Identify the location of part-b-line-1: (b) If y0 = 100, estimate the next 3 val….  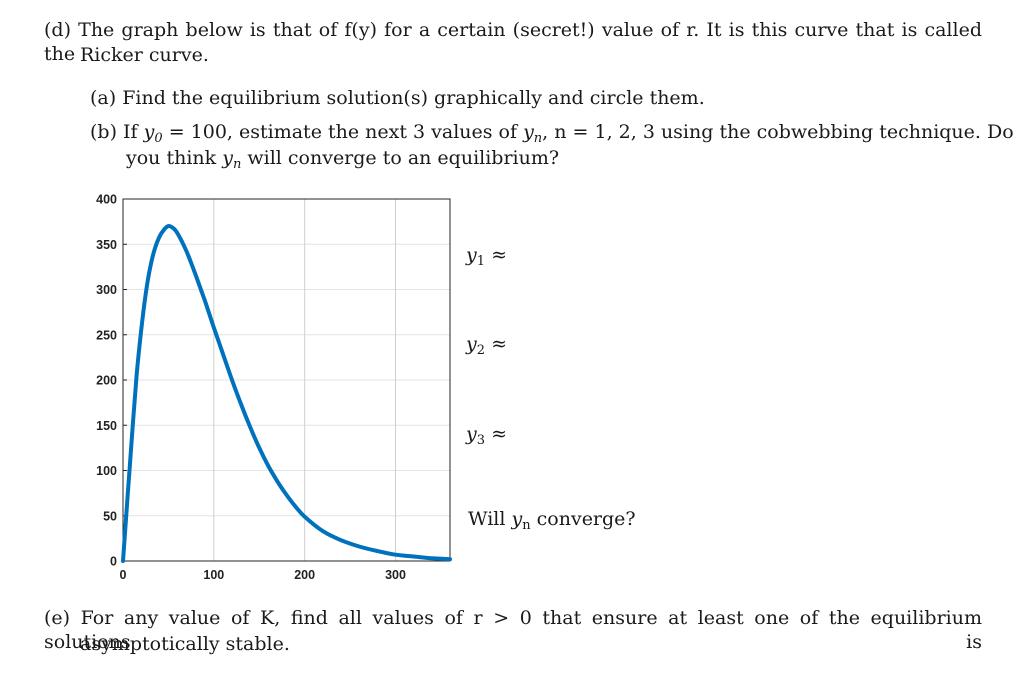
(552, 133).